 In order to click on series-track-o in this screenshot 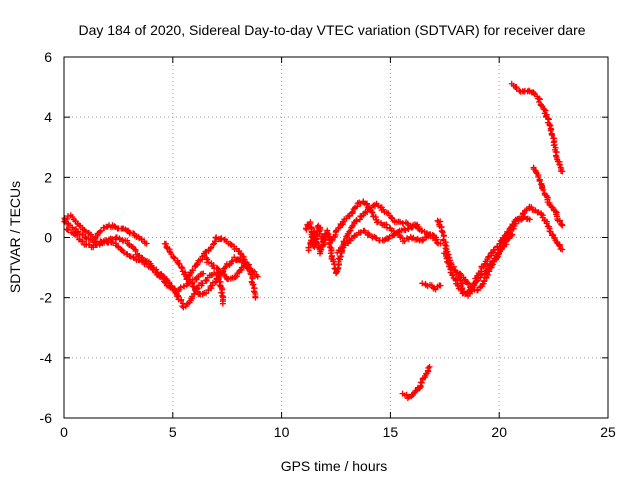, I will do `click(537, 127)`.